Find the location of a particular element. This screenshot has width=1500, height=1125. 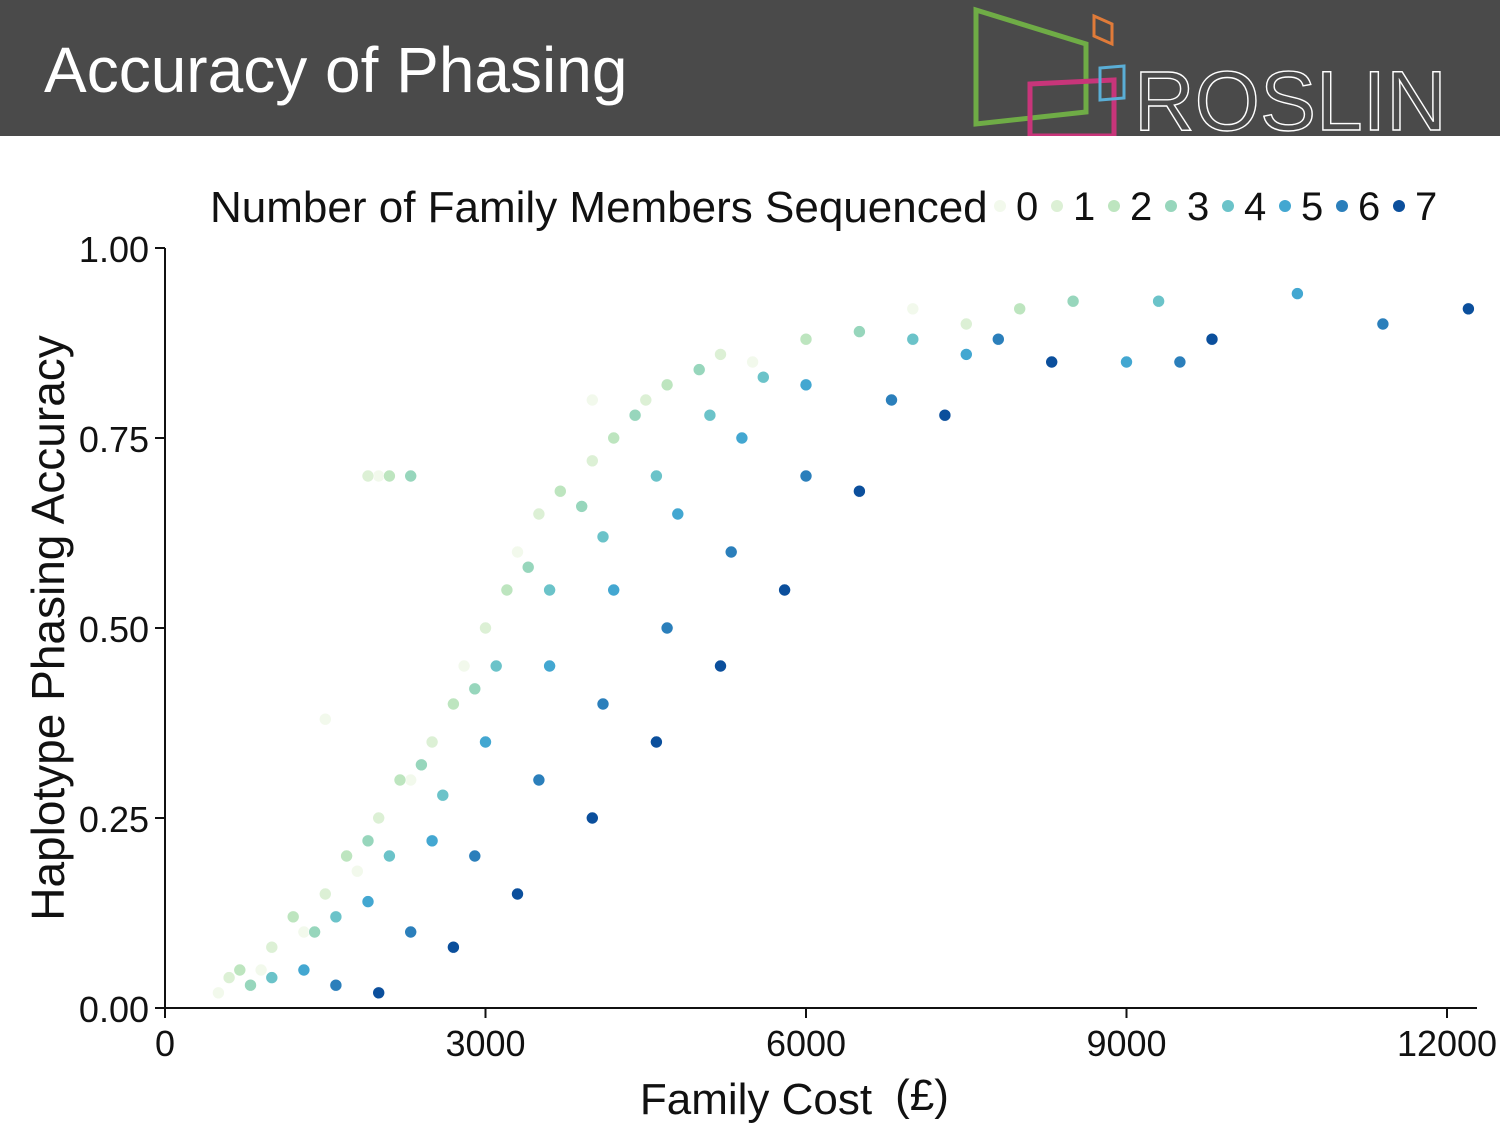

y-axis-label: Haplotype Phasing Accuracy is located at coordinates (48, 628).